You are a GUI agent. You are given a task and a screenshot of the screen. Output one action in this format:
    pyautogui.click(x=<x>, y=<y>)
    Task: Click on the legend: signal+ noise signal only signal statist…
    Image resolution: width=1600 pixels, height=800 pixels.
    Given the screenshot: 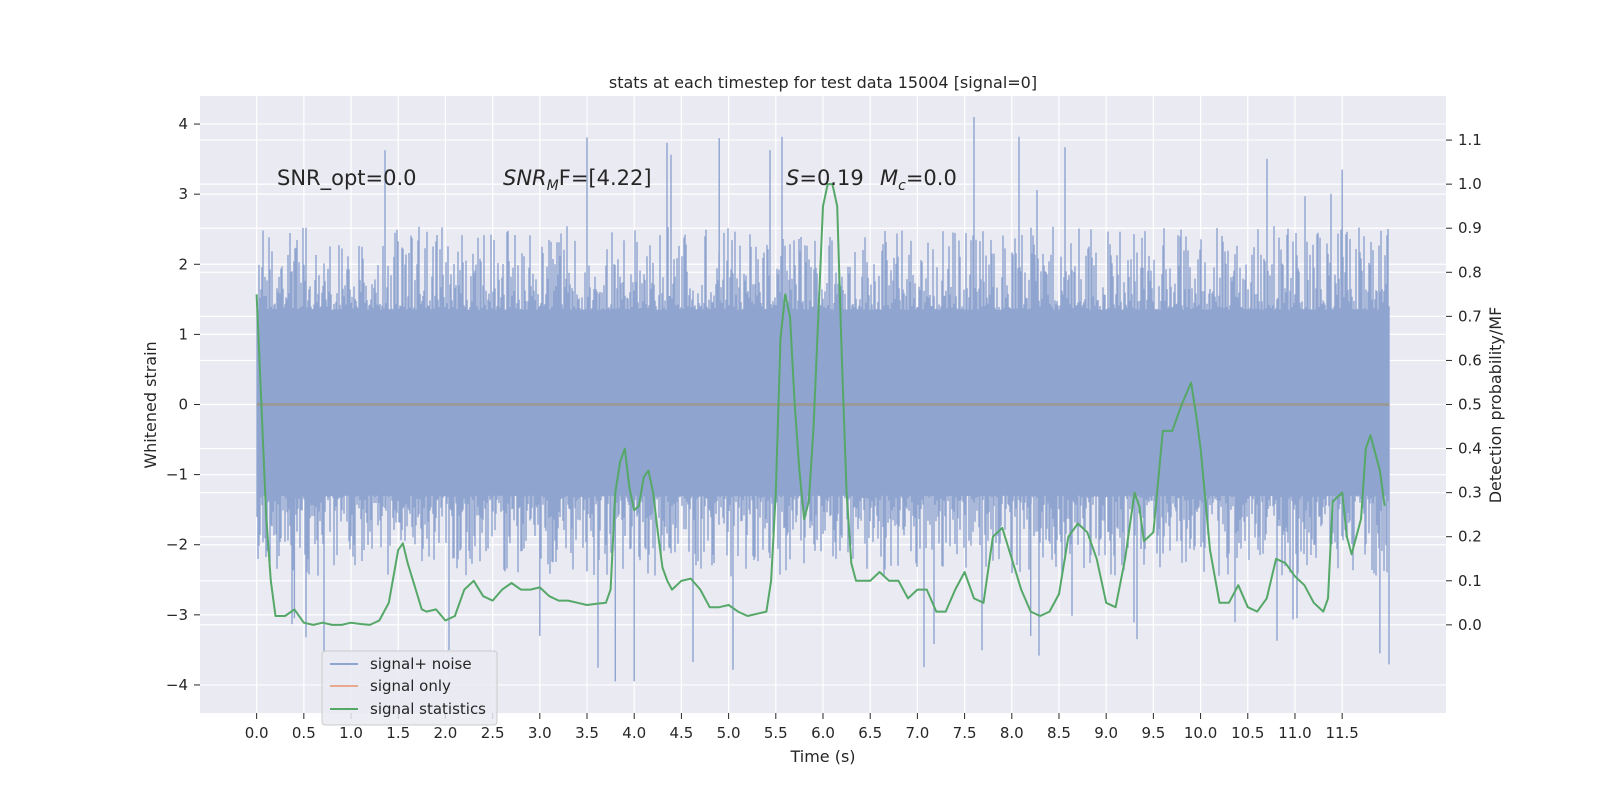 What is the action you would take?
    pyautogui.click(x=409, y=688)
    